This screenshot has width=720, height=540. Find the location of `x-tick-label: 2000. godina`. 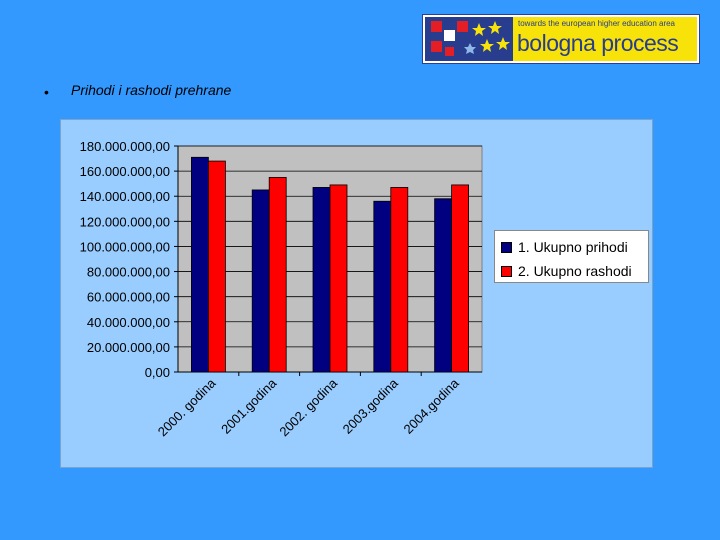

x-tick-label: 2000. godina is located at coordinates (187, 407).